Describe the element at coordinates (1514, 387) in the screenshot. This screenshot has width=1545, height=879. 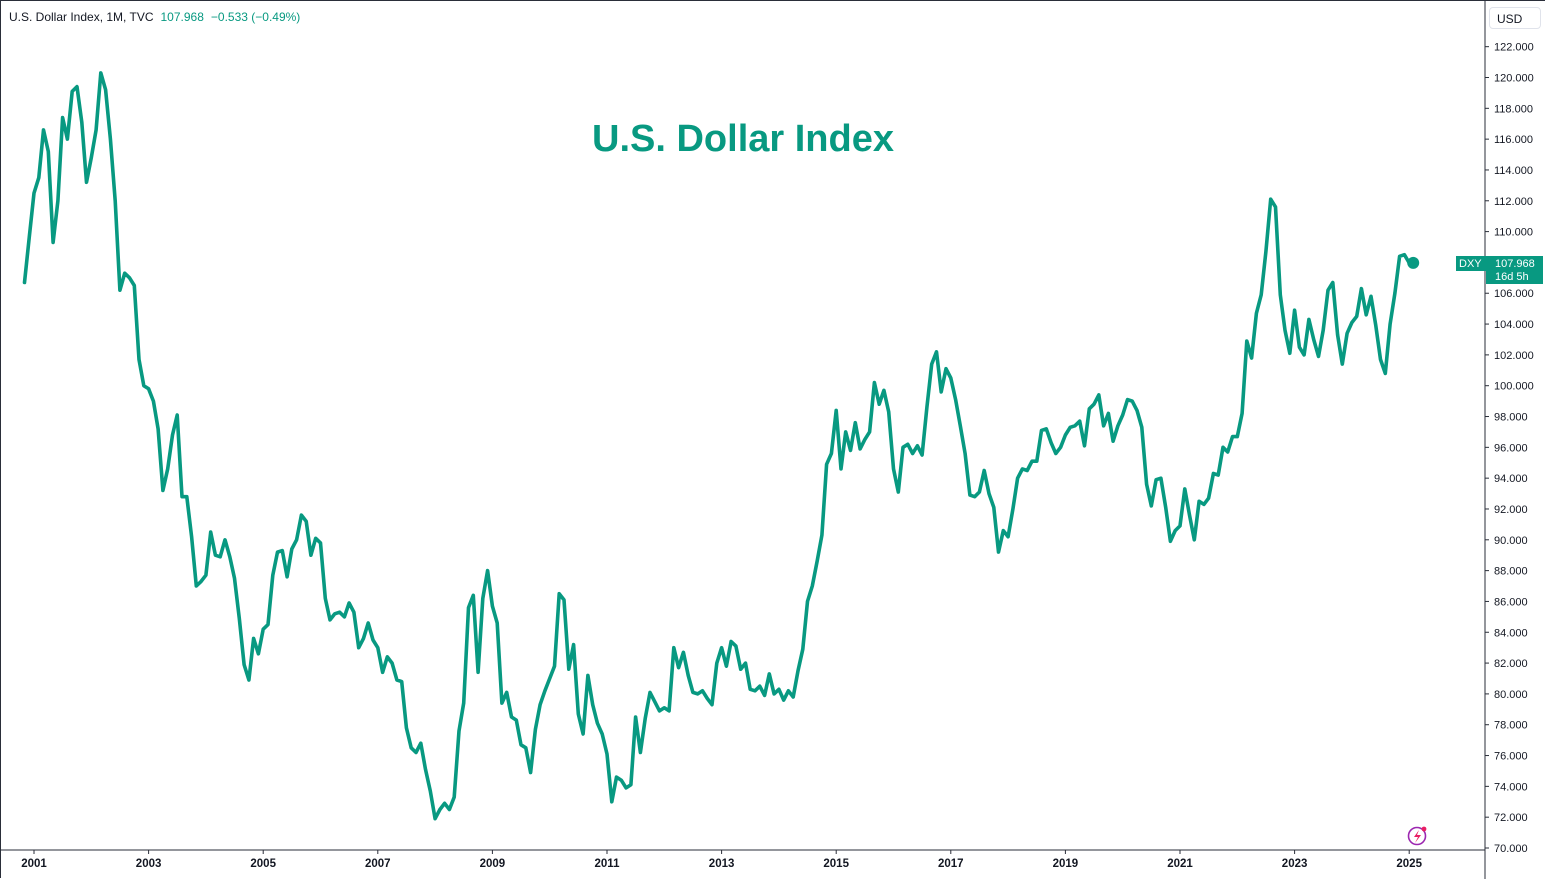
I see `price-tick-label: 100.000` at that location.